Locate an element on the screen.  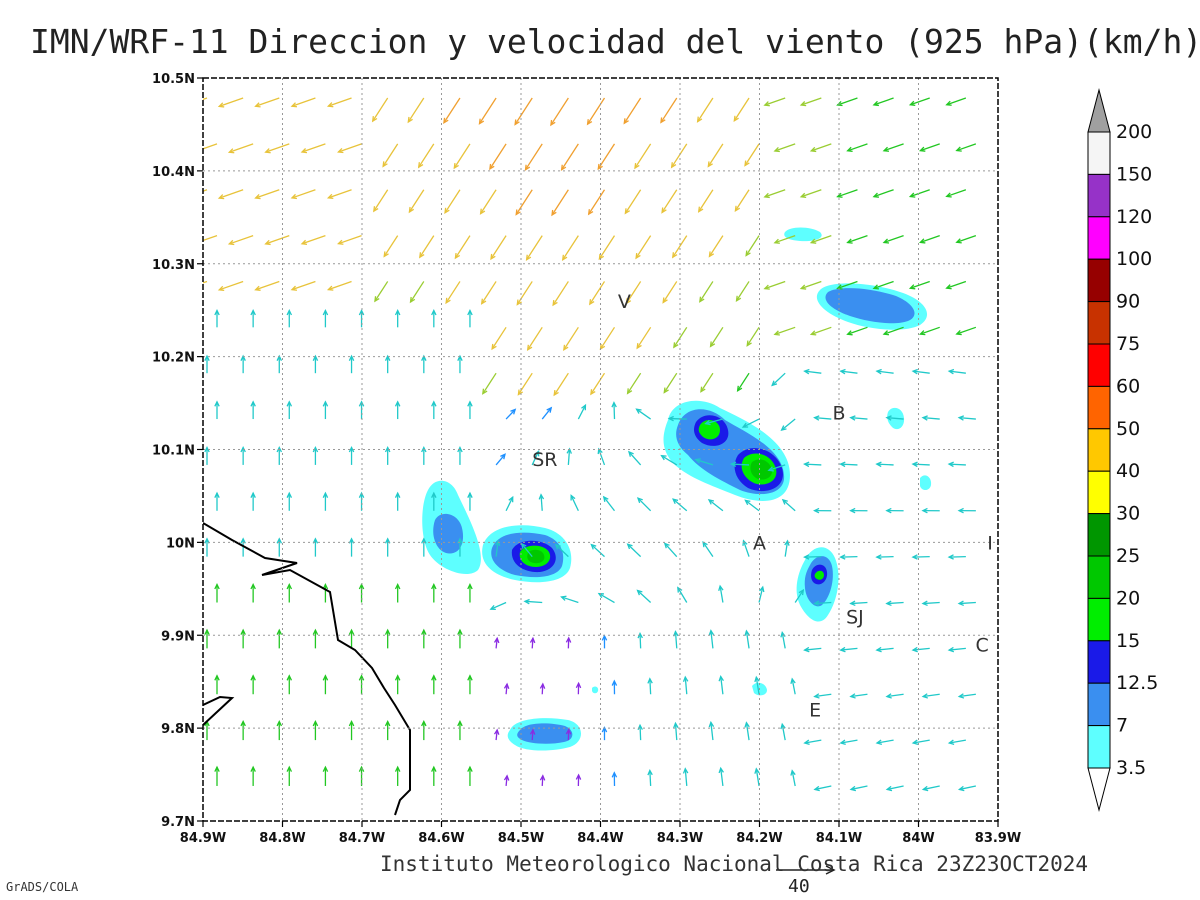
lat-tick-label: 10.2N is located at coordinates (173, 358).